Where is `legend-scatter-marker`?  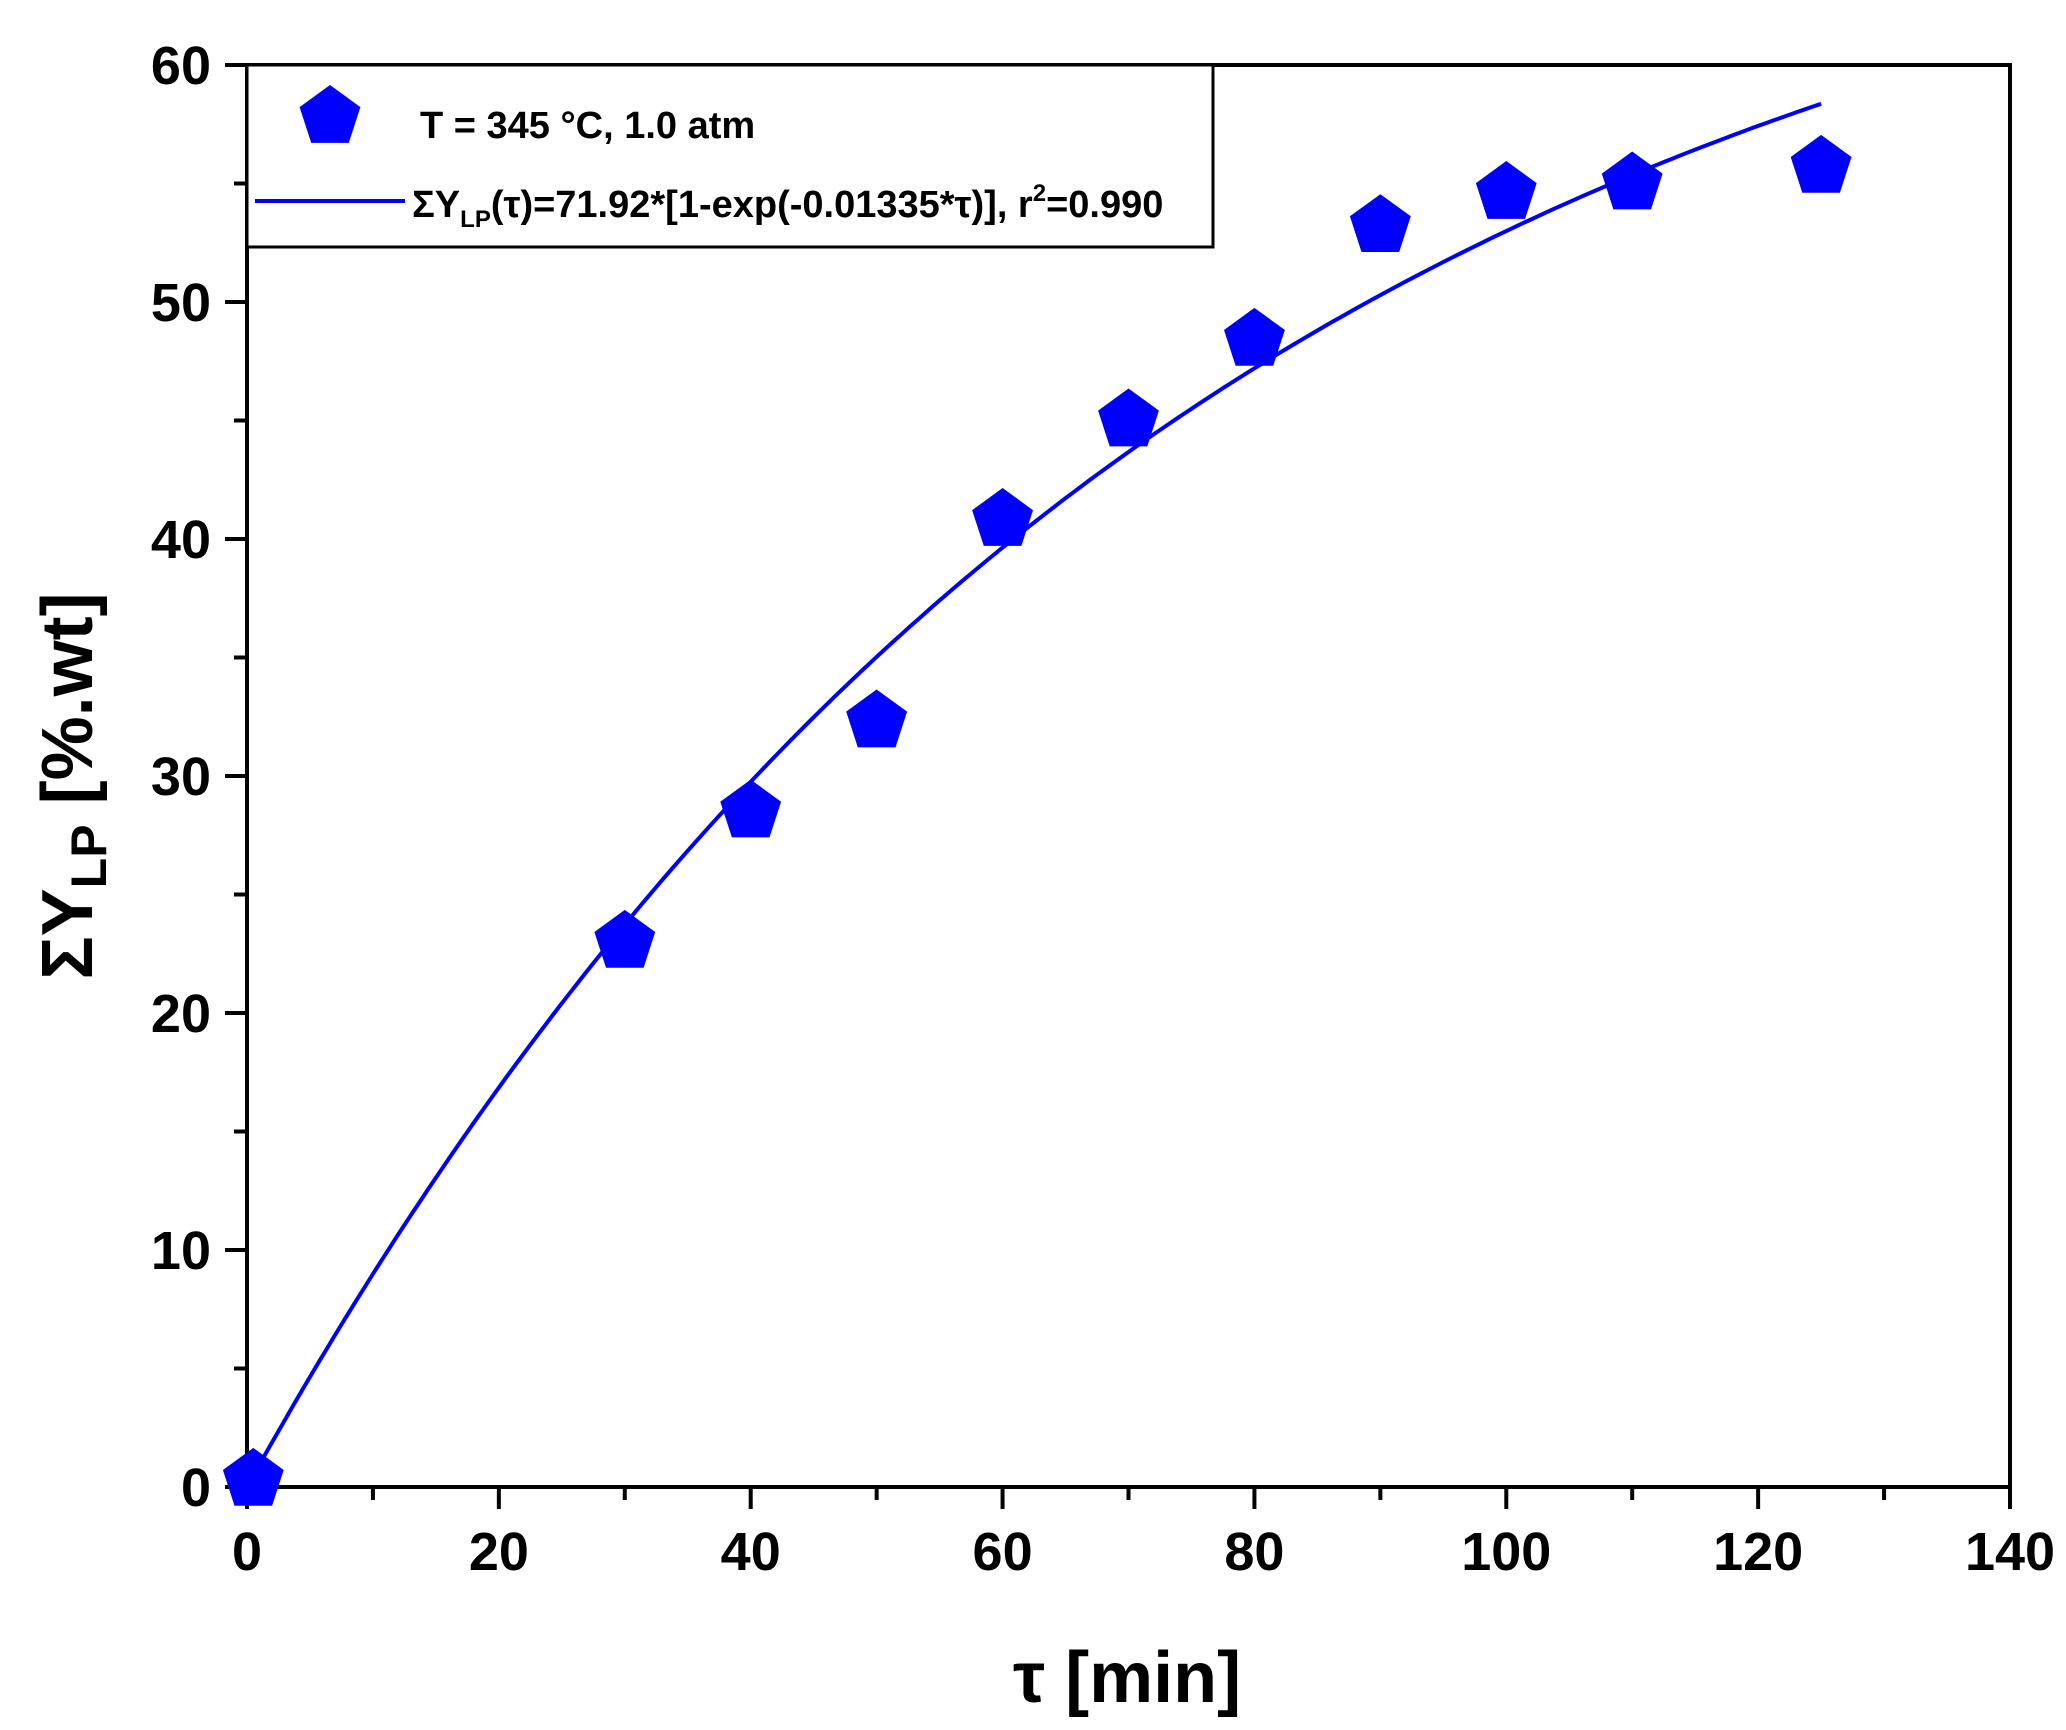 legend-scatter-marker is located at coordinates (330, 114).